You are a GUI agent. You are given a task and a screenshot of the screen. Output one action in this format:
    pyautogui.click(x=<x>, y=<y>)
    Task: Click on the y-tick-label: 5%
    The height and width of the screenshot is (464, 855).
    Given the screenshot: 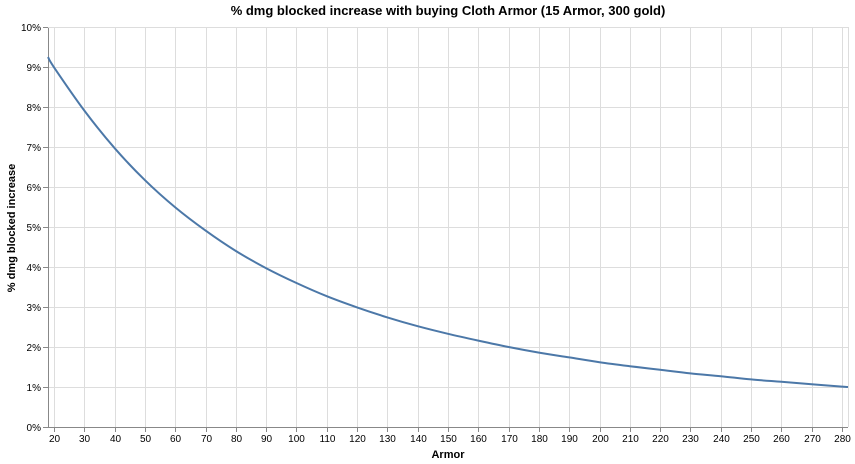 What is the action you would take?
    pyautogui.click(x=34, y=228)
    